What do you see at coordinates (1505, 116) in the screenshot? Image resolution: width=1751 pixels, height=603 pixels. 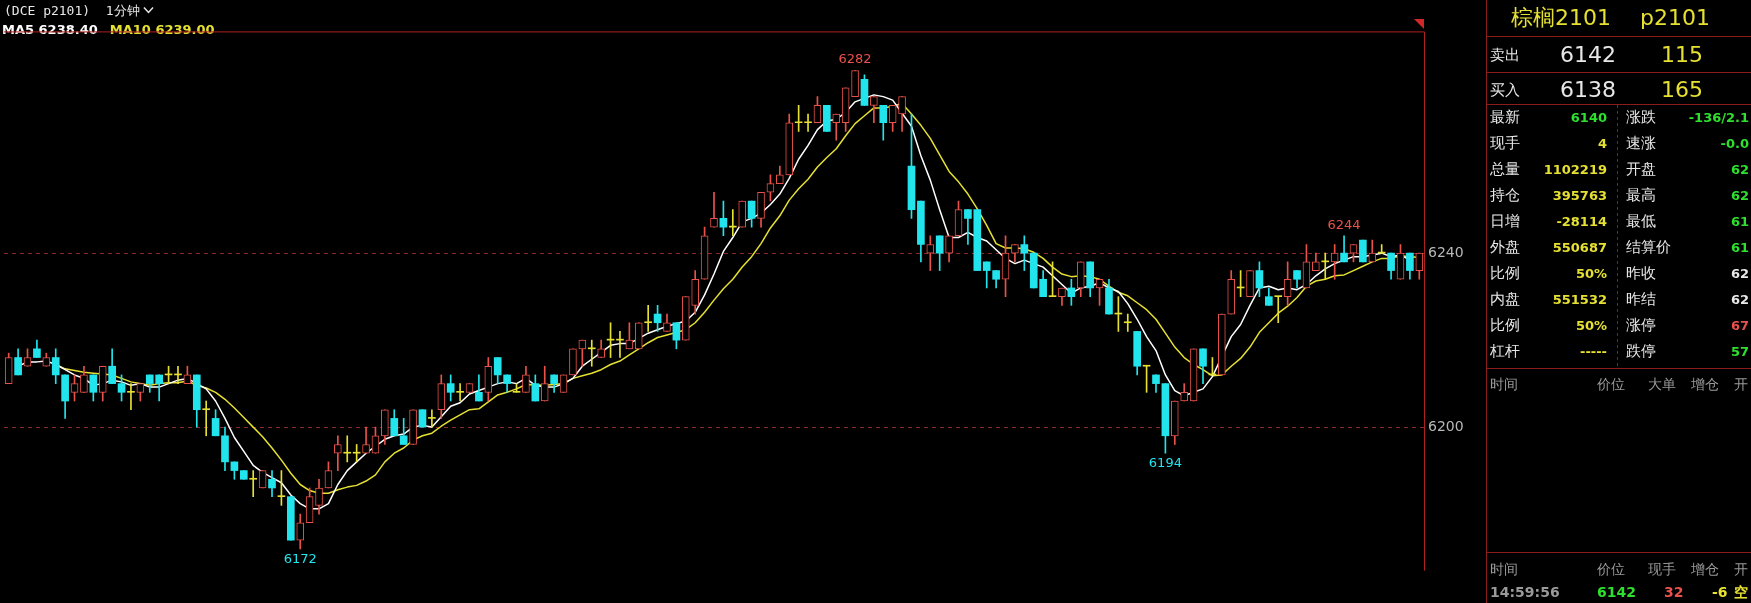 I see `text: 最新` at bounding box center [1505, 116].